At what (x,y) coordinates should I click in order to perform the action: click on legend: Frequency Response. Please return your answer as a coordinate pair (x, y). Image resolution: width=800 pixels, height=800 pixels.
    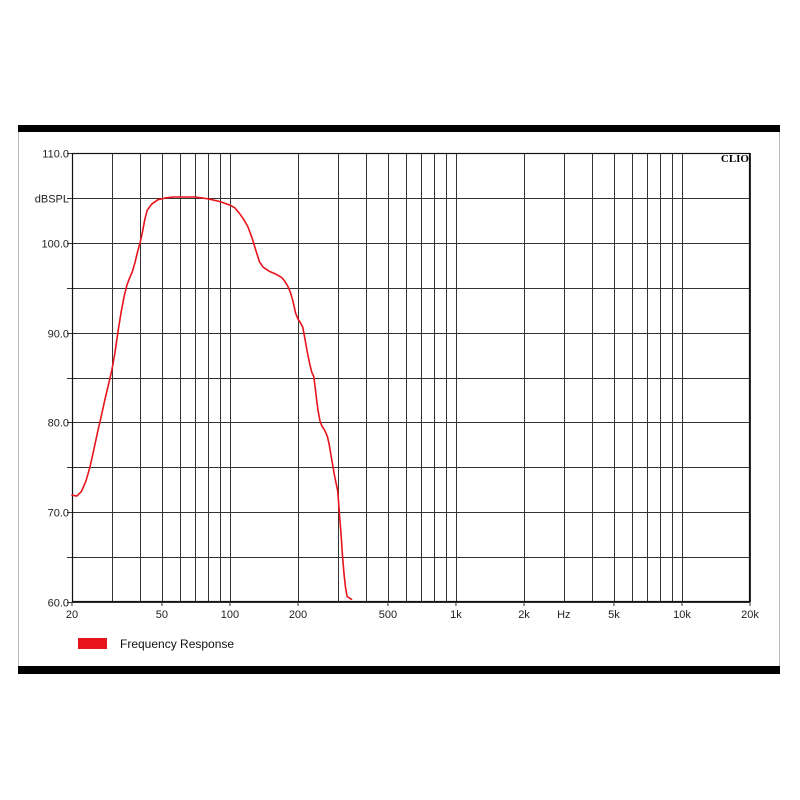
    Looking at the image, I should click on (156, 644).